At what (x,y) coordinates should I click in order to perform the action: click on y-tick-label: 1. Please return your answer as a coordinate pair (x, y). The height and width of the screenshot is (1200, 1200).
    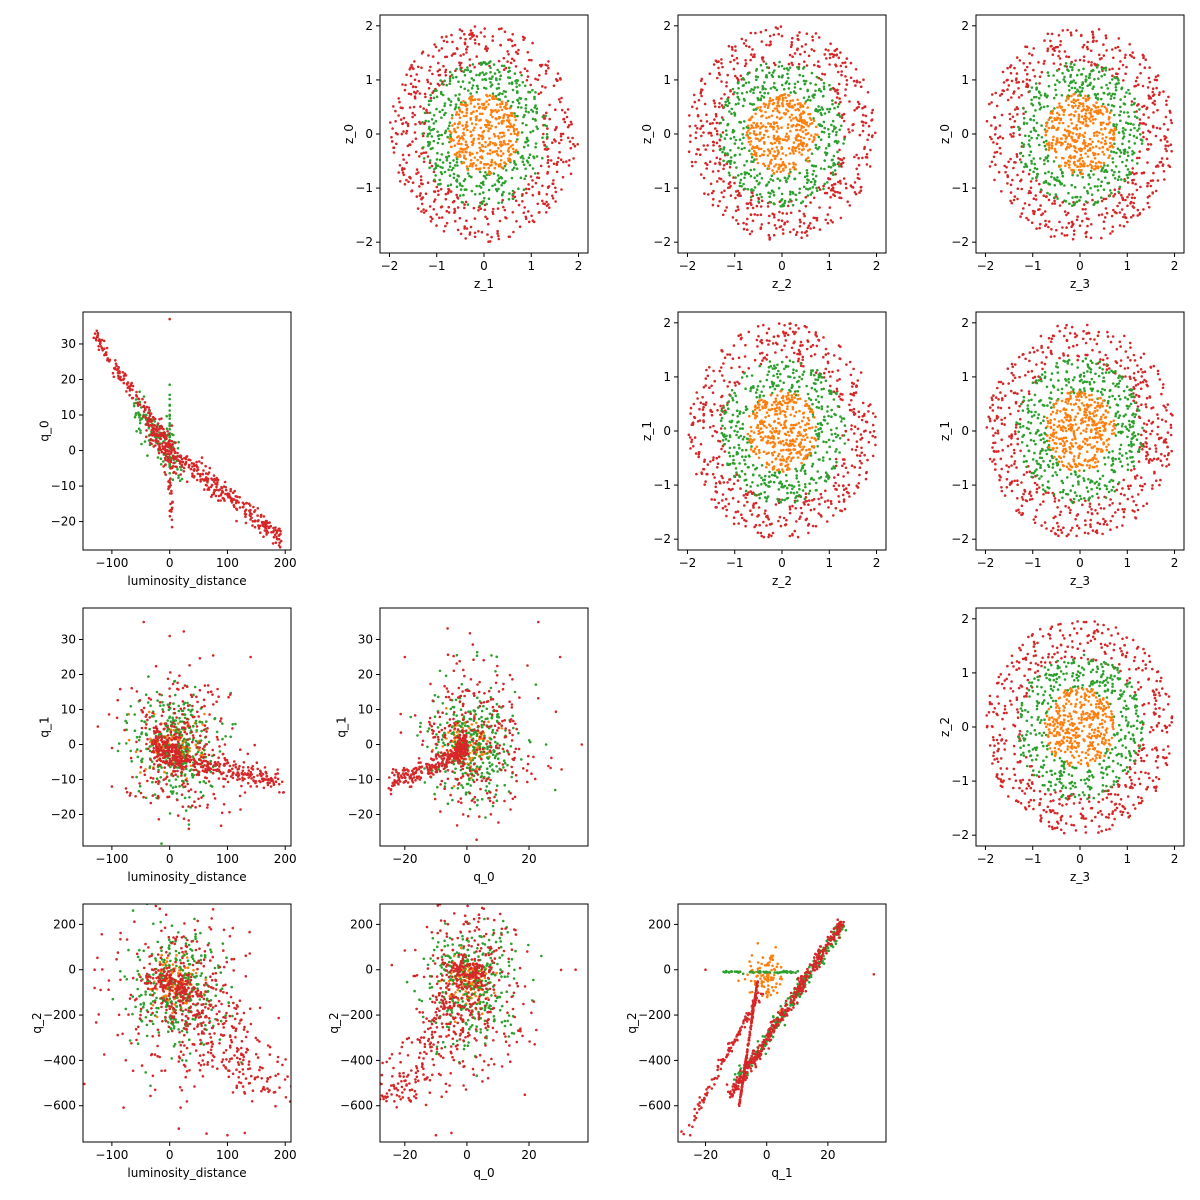
    Looking at the image, I should click on (369, 80).